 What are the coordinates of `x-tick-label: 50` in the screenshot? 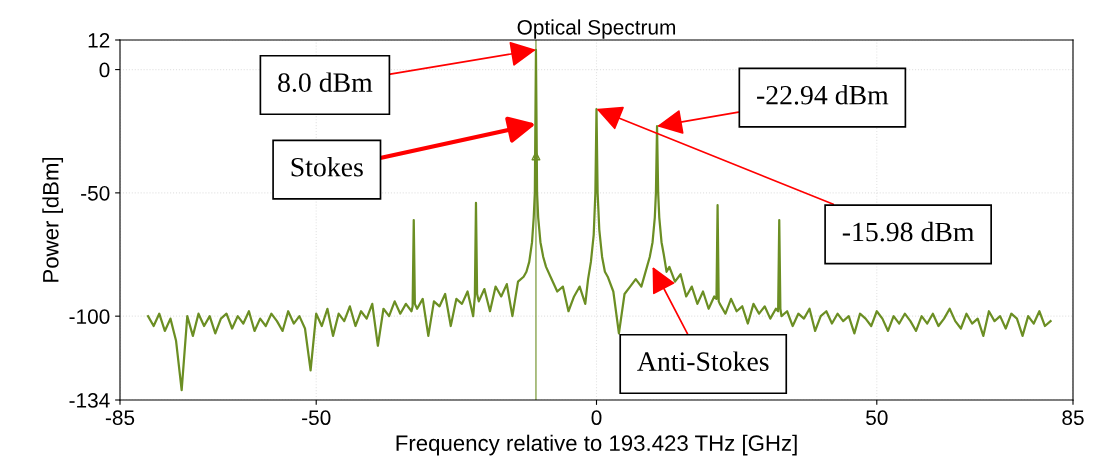 It's located at (877, 418).